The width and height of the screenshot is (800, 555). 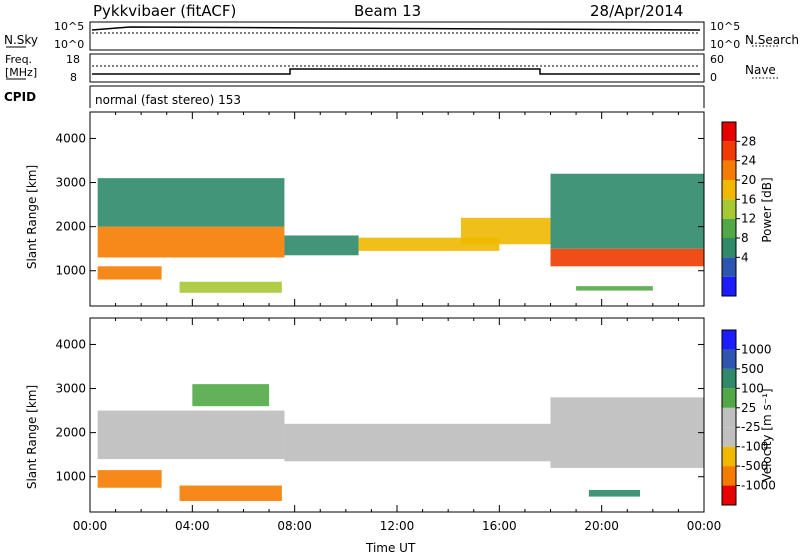 What do you see at coordinates (748, 161) in the screenshot?
I see `power-cbar-tick-1: 24` at bounding box center [748, 161].